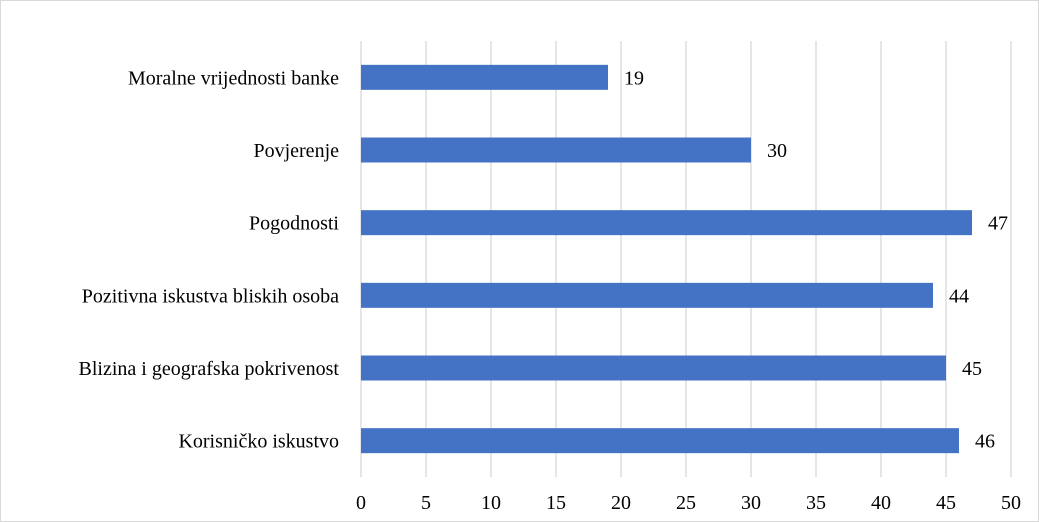 The width and height of the screenshot is (1039, 522). What do you see at coordinates (296, 151) in the screenshot?
I see `category-label: Povjerenje` at bounding box center [296, 151].